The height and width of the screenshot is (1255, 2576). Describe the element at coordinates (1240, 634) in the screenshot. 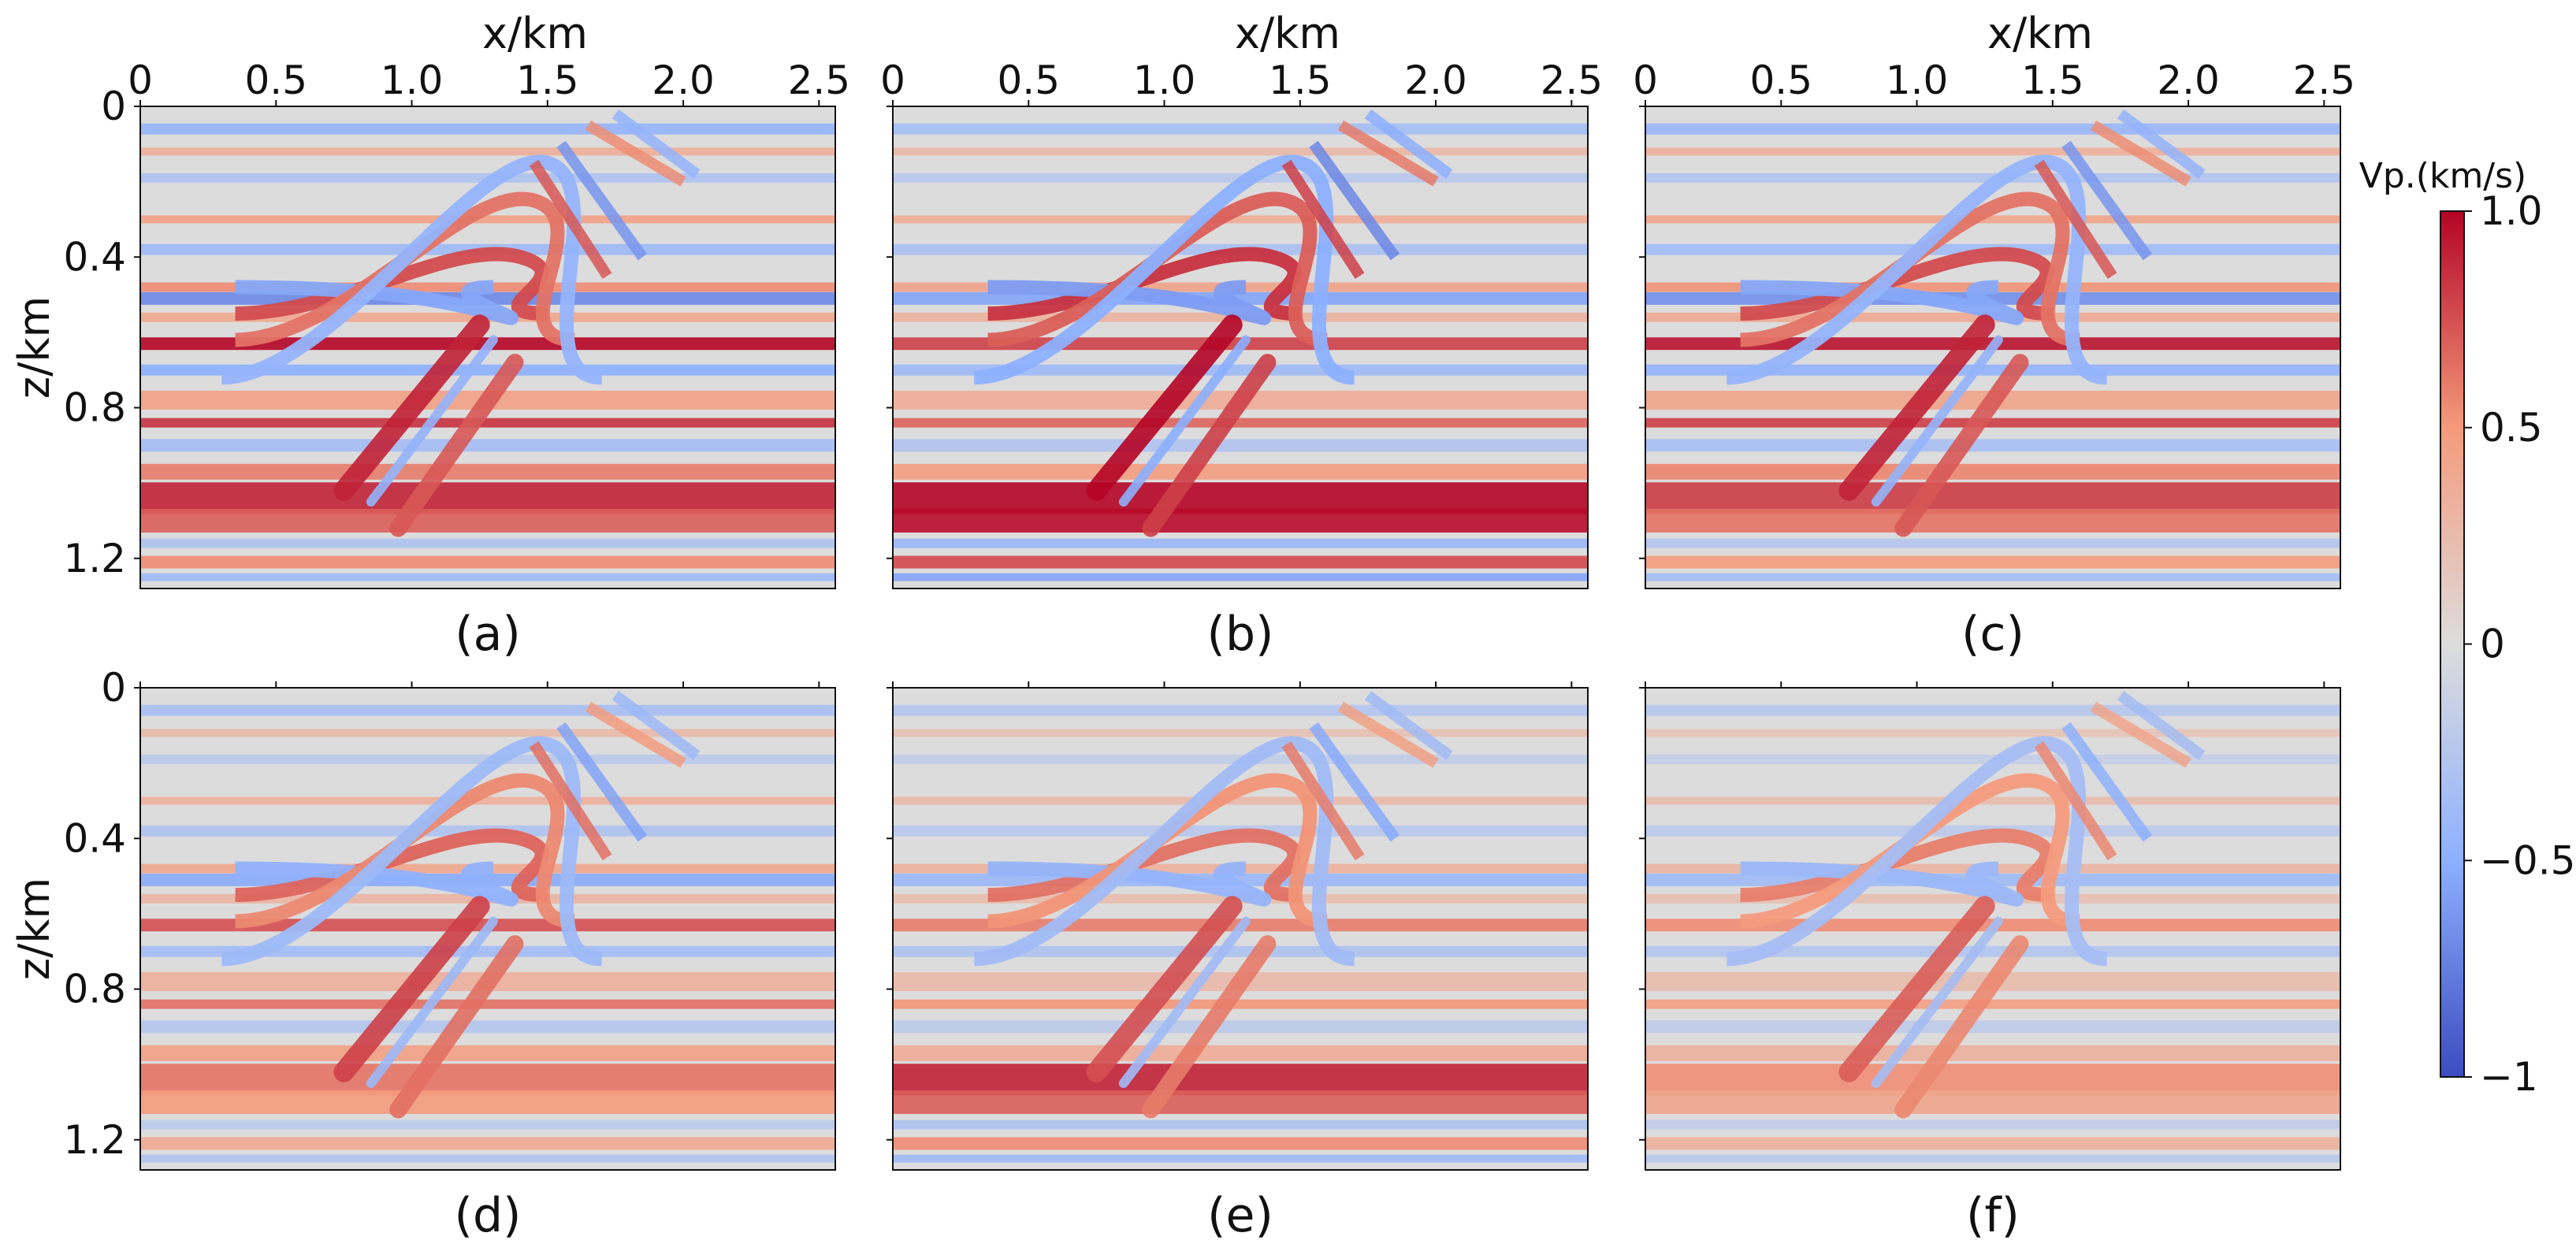

I see `panel-label: (b)` at that location.